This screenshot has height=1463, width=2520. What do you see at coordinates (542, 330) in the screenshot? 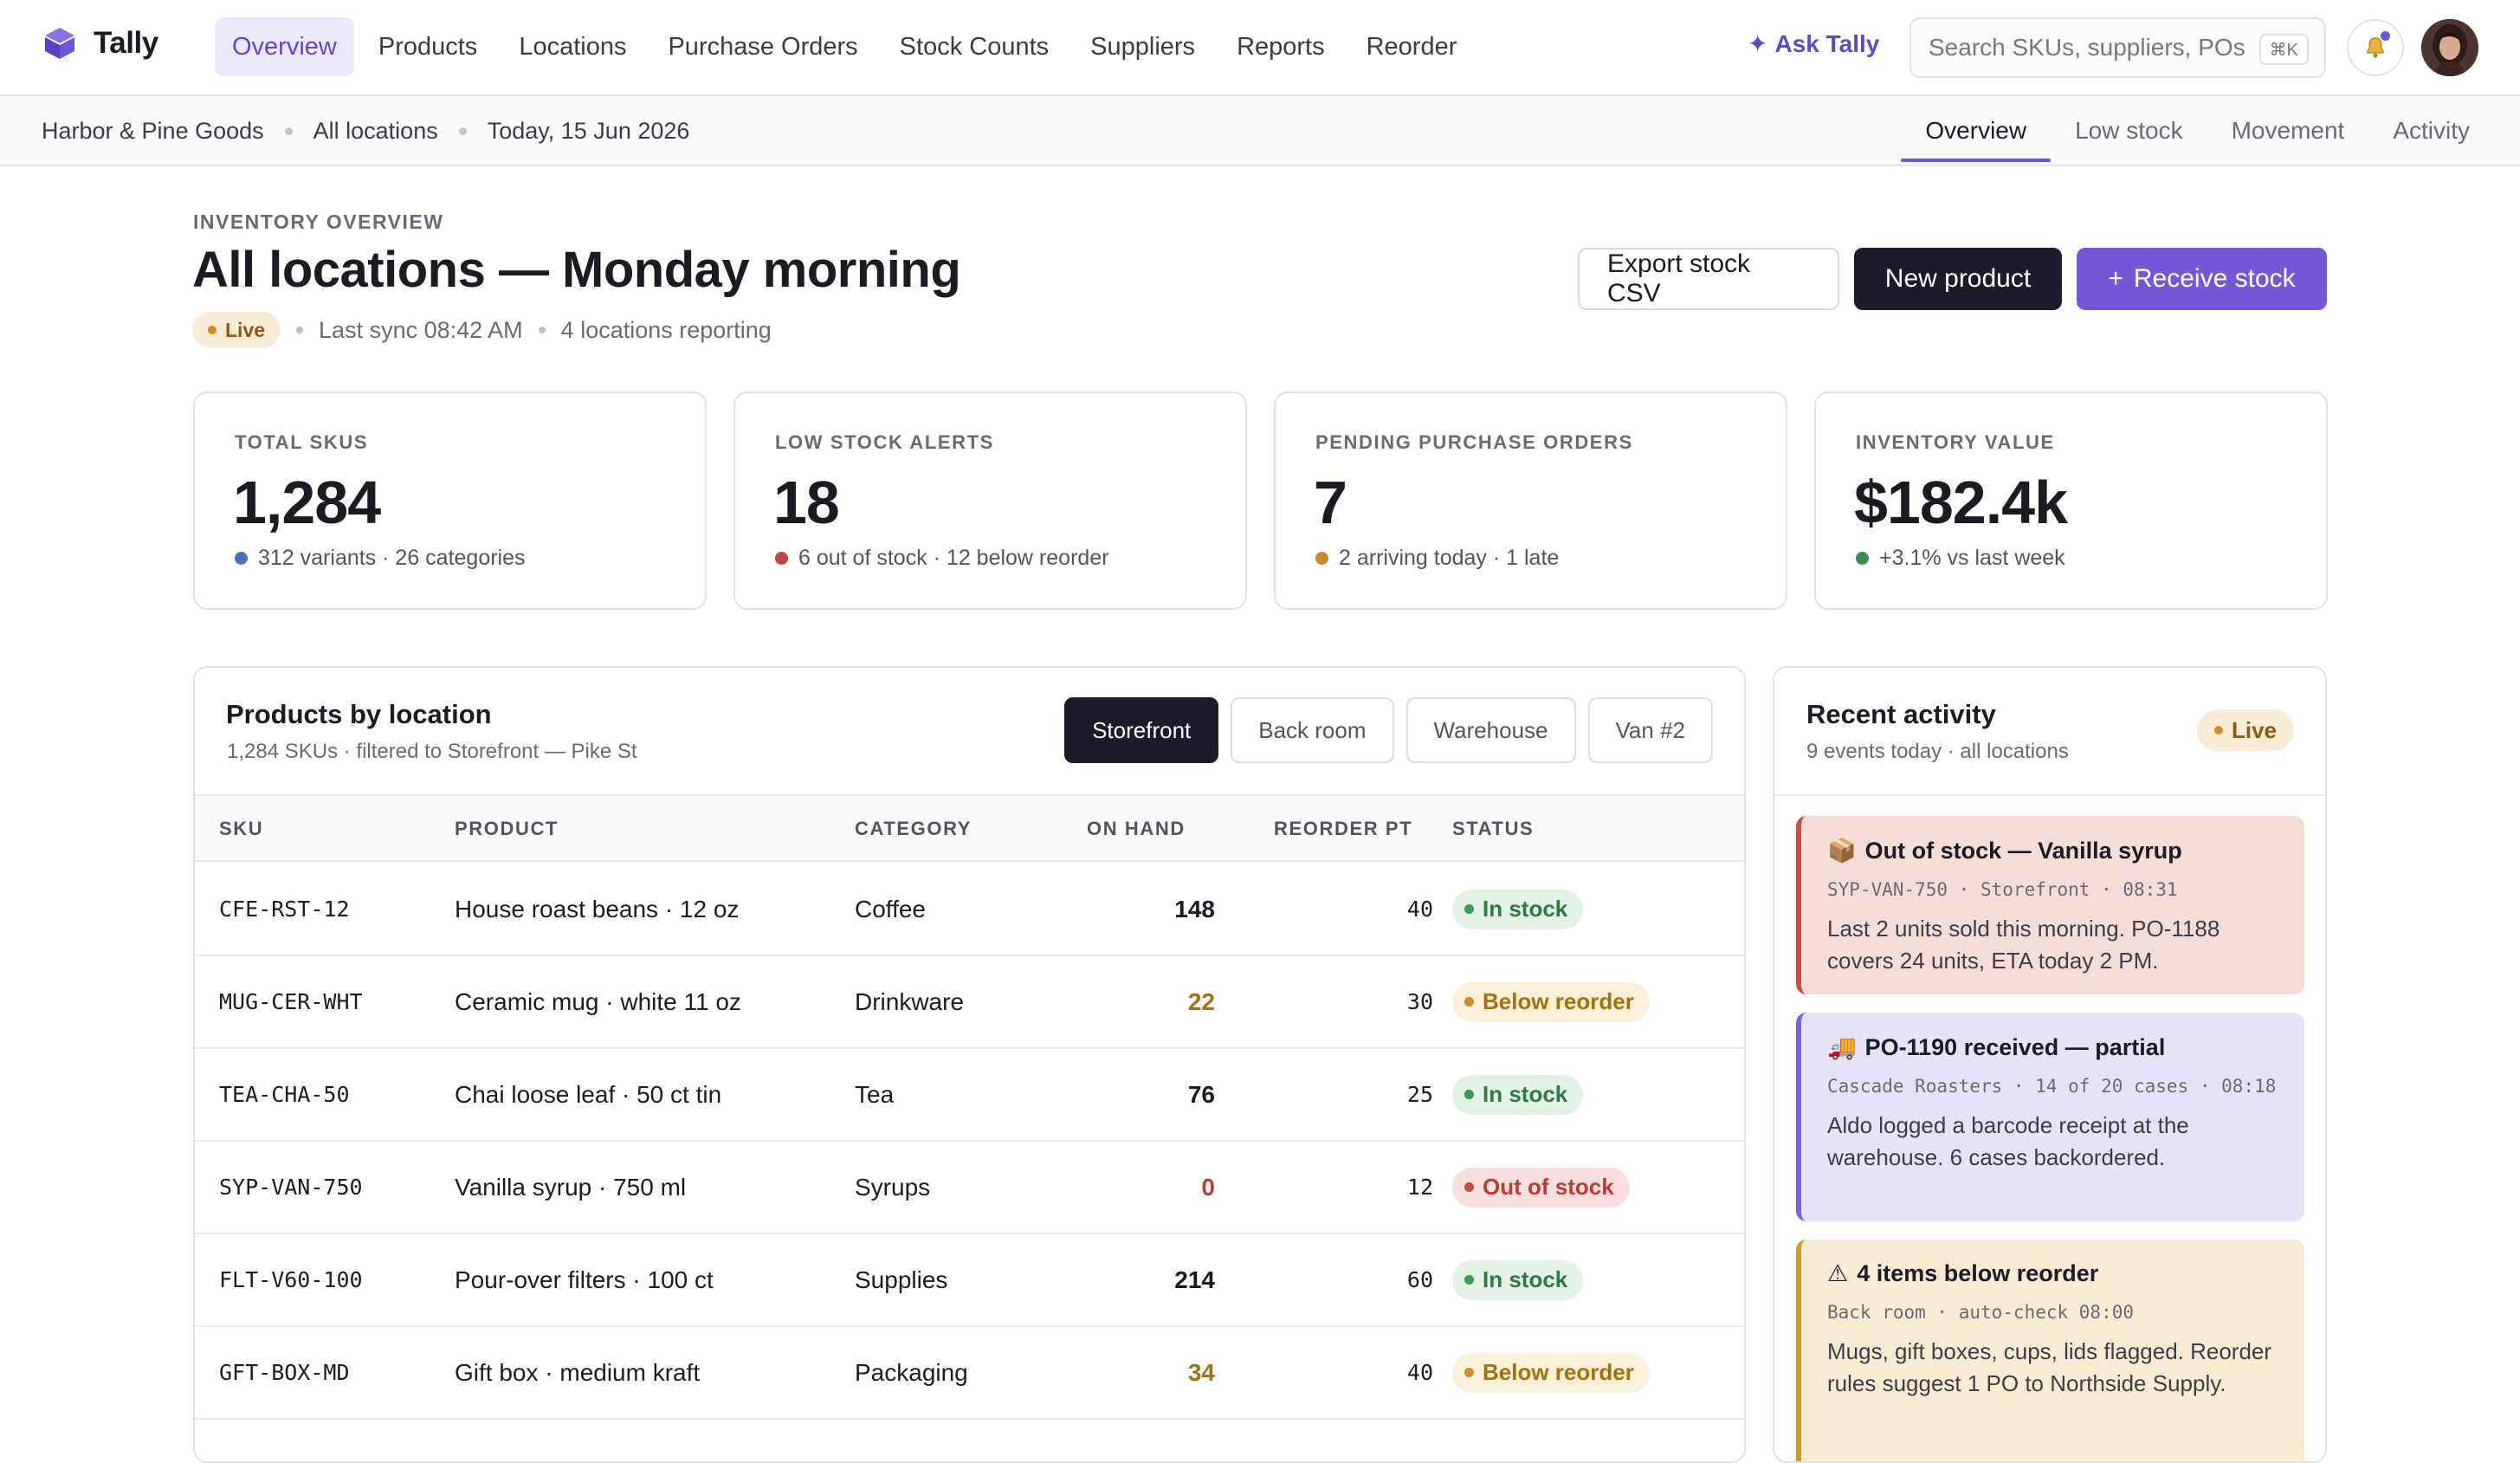
I see `meta-separator` at bounding box center [542, 330].